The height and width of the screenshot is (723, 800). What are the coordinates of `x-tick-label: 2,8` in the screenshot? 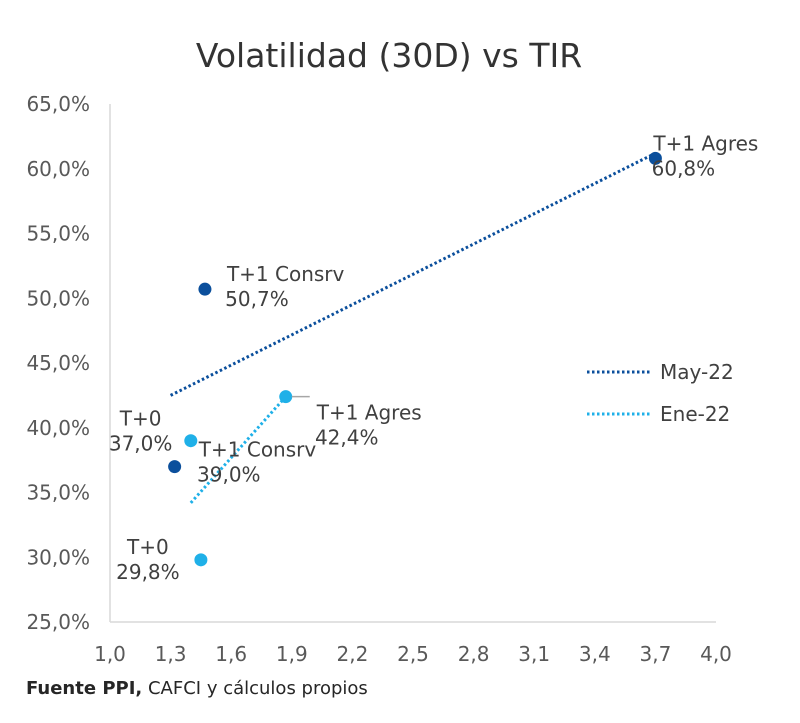 It's located at (474, 654).